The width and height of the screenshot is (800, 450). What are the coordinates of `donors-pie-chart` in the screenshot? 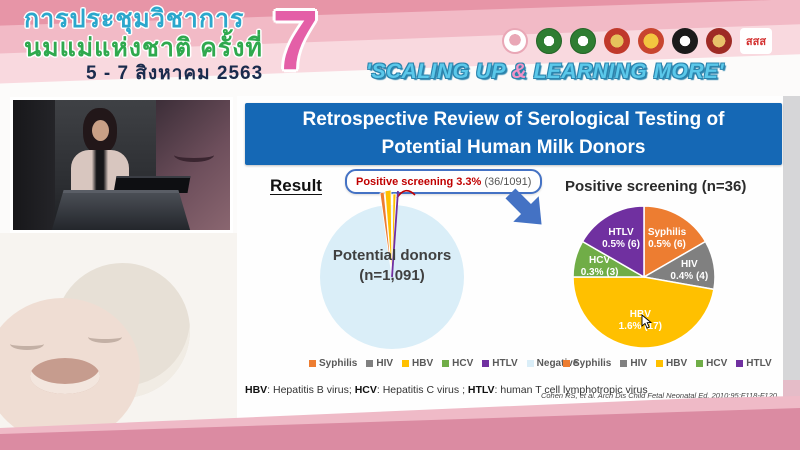 It's located at (392, 269).